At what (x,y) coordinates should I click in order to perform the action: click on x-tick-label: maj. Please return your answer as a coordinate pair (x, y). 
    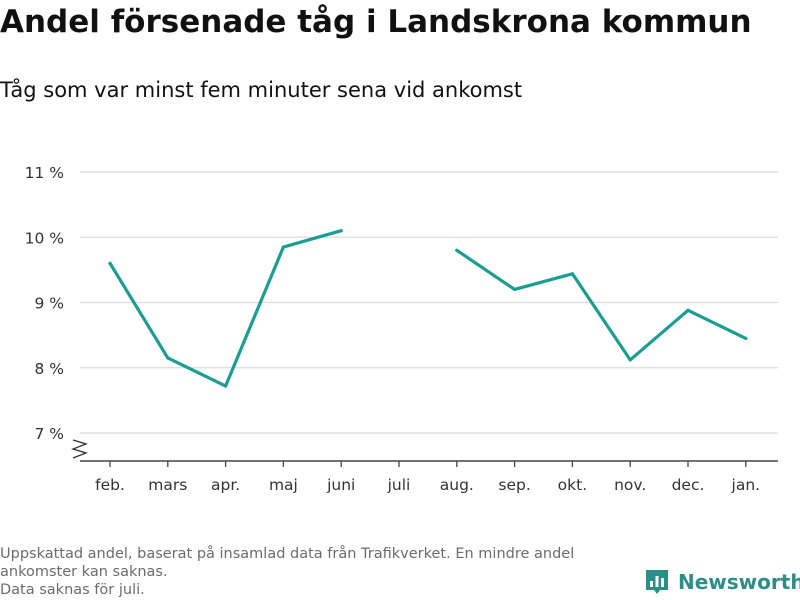
    Looking at the image, I should click on (283, 485).